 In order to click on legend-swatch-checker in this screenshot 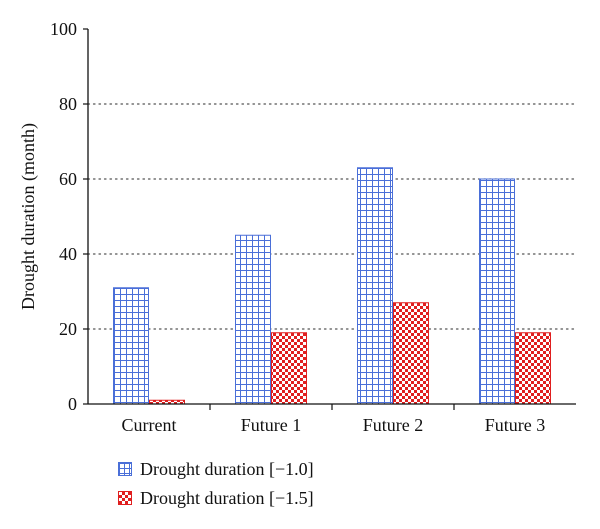, I will do `click(125, 498)`.